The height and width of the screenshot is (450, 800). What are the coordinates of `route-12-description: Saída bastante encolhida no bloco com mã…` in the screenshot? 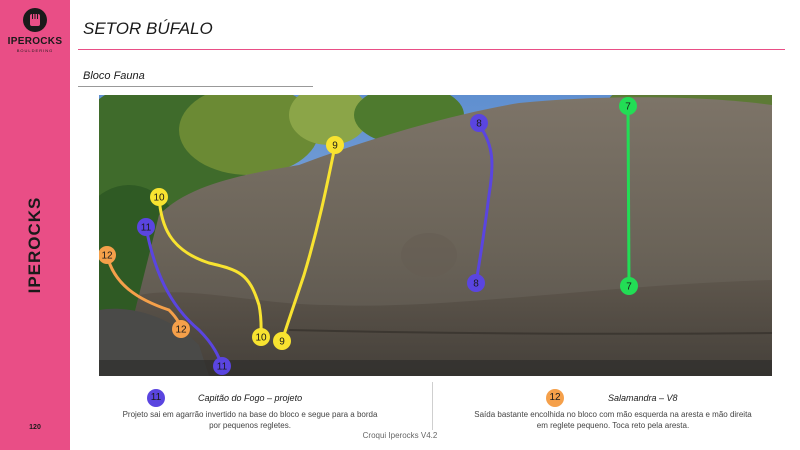 It's located at (613, 420).